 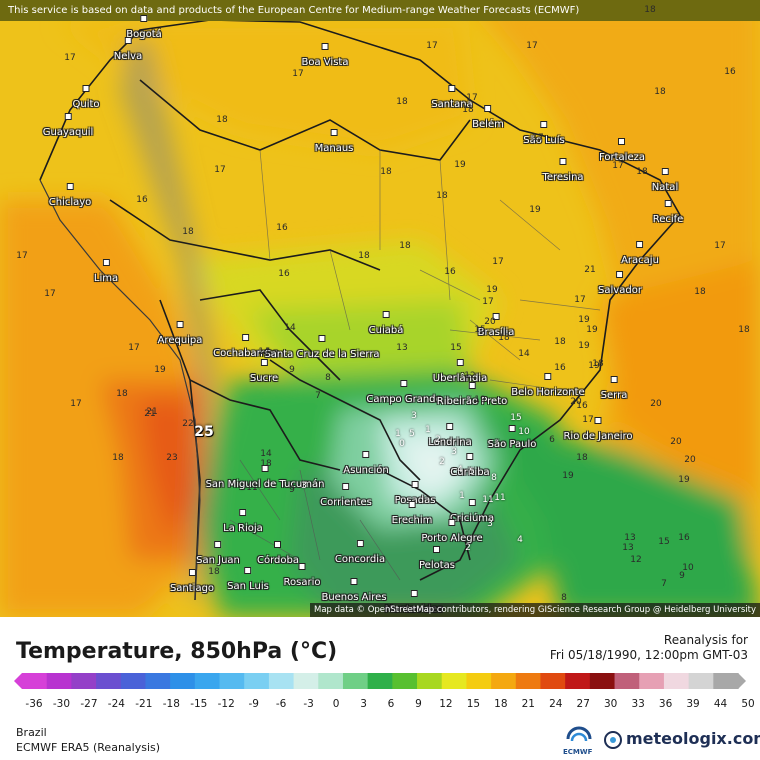 I want to click on city-marker: Boa Vista, so click(x=325, y=56).